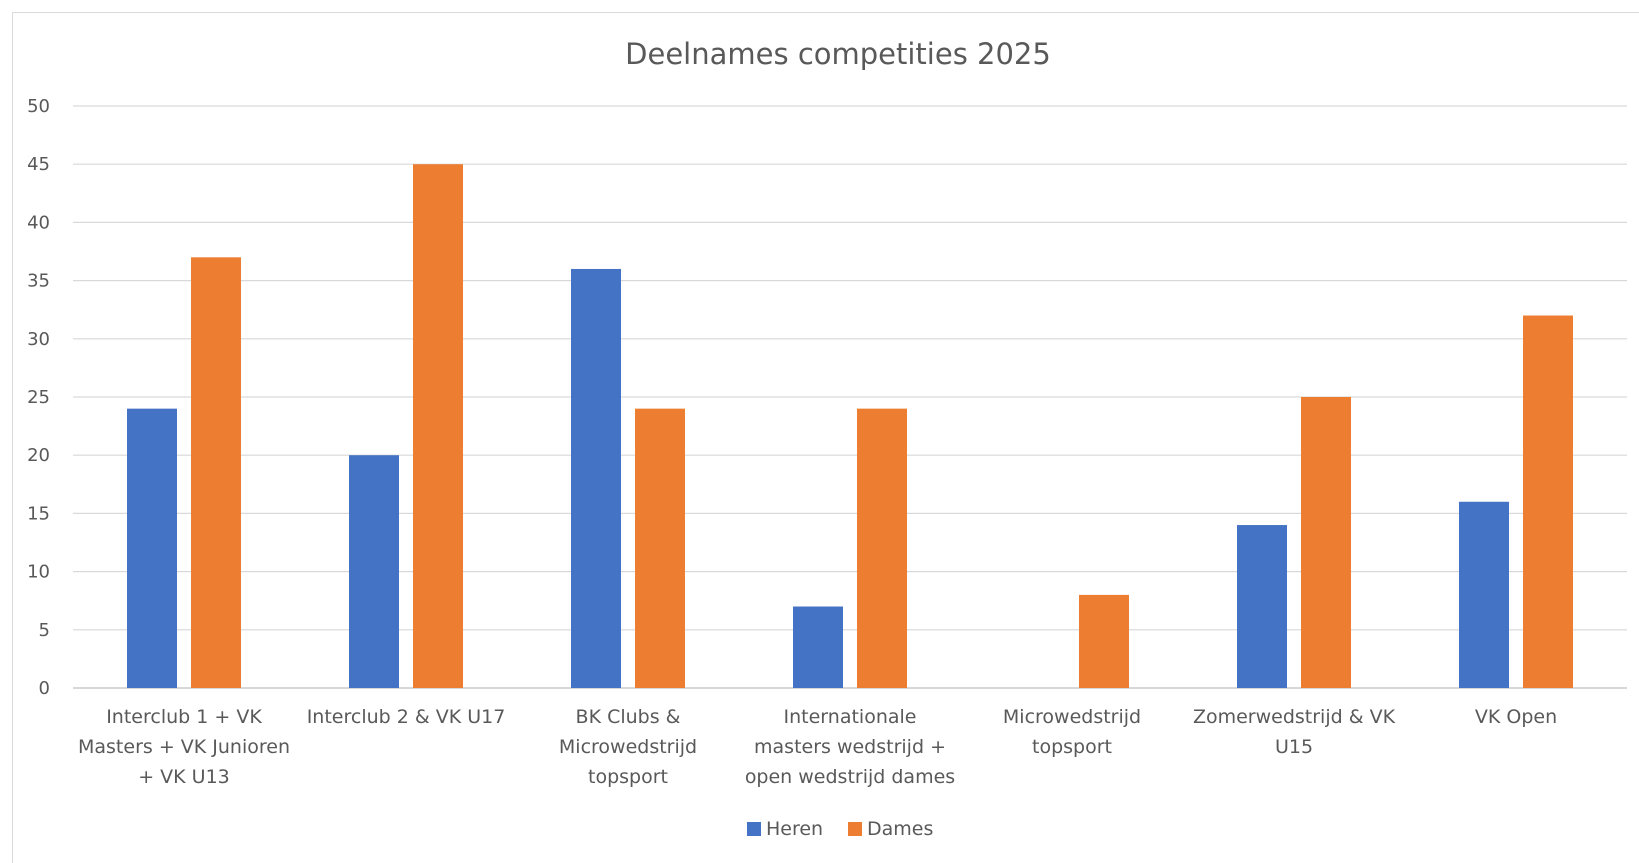  What do you see at coordinates (38, 339) in the screenshot?
I see `y-tick-label: 30` at bounding box center [38, 339].